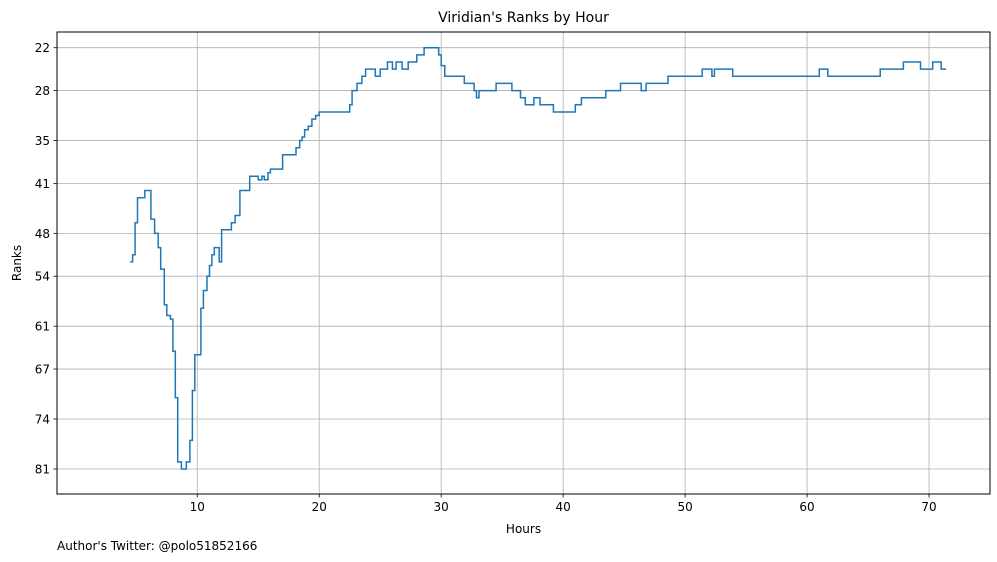  Describe the element at coordinates (684, 507) in the screenshot. I see `x-tick-label: 50` at that location.